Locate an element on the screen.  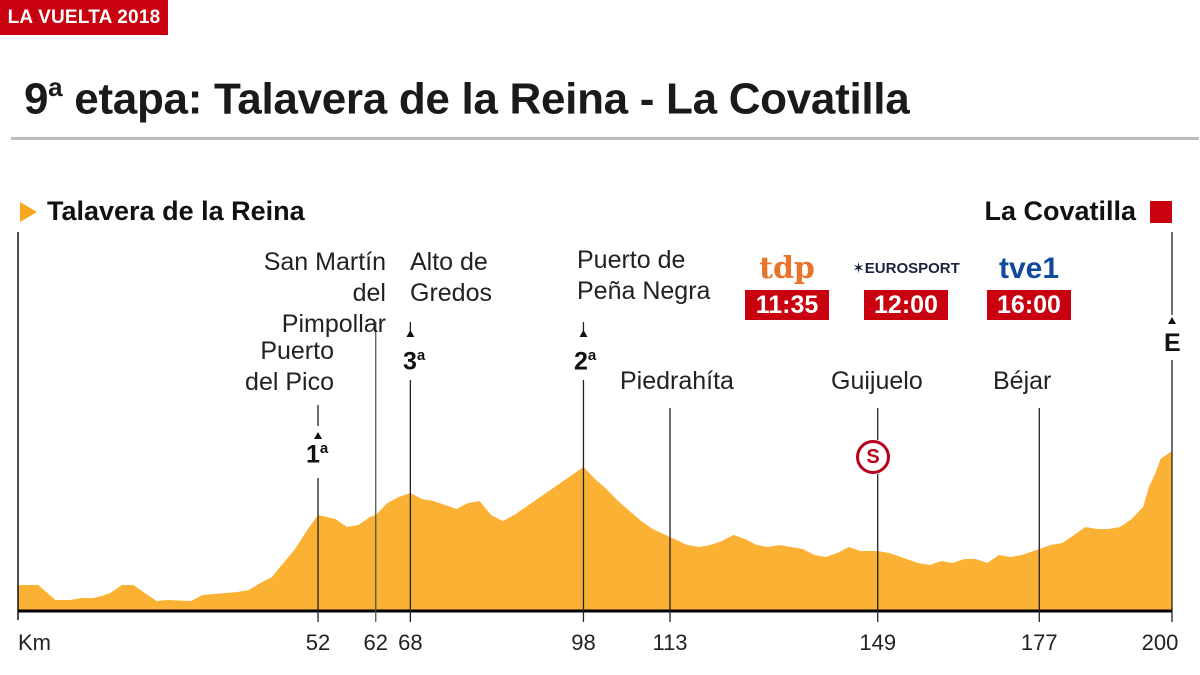
x-tick-label: 52 is located at coordinates (318, 642).